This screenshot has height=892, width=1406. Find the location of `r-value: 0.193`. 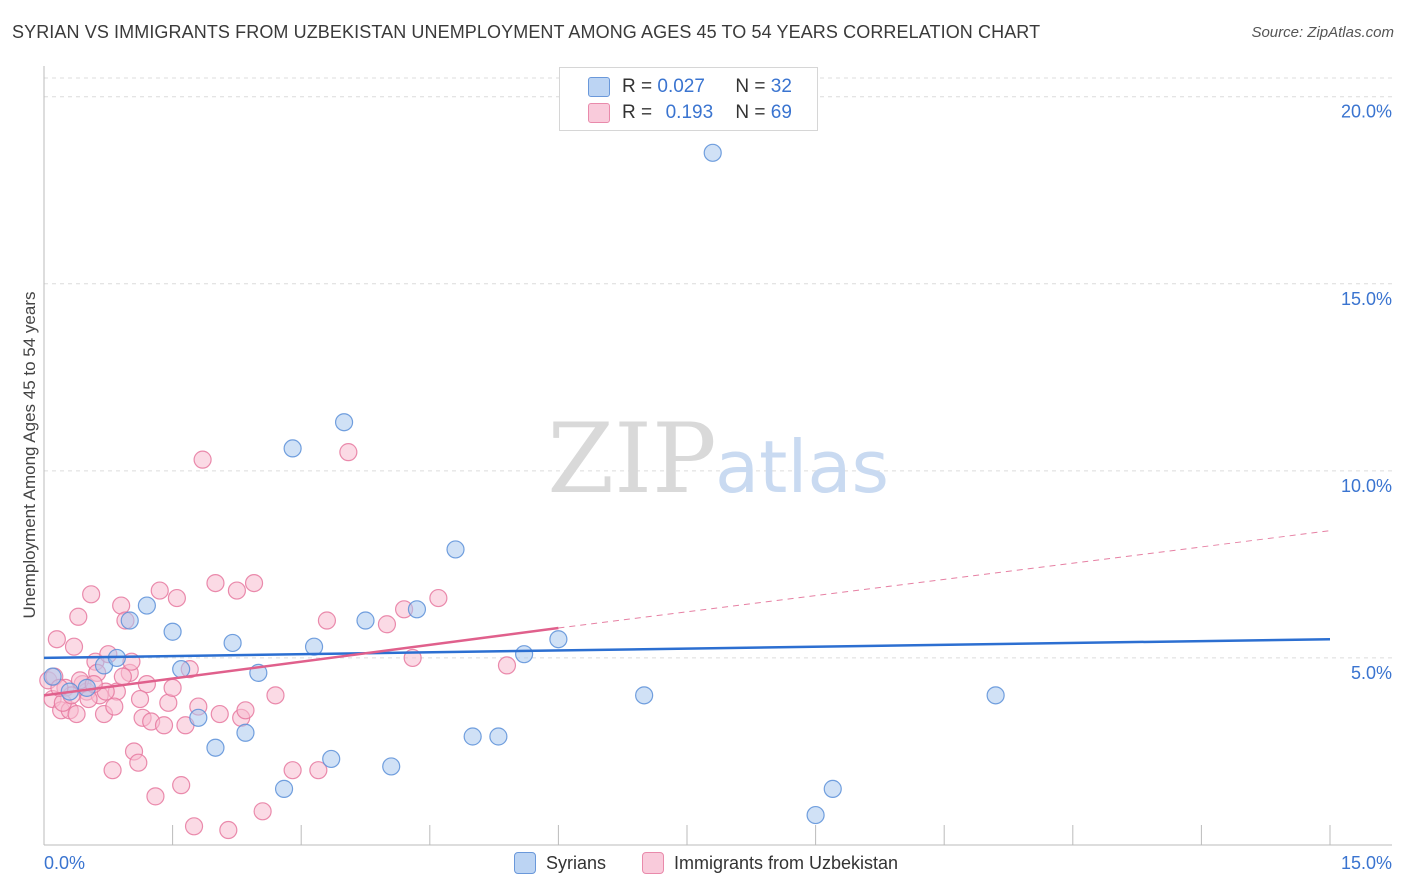

r-value: 0.193 is located at coordinates (689, 112).